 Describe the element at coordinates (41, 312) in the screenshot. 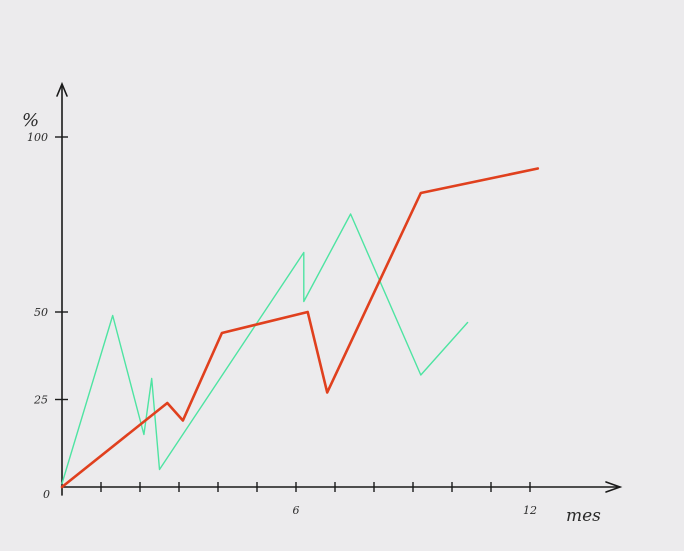

I see `y-tick-label: 50` at that location.